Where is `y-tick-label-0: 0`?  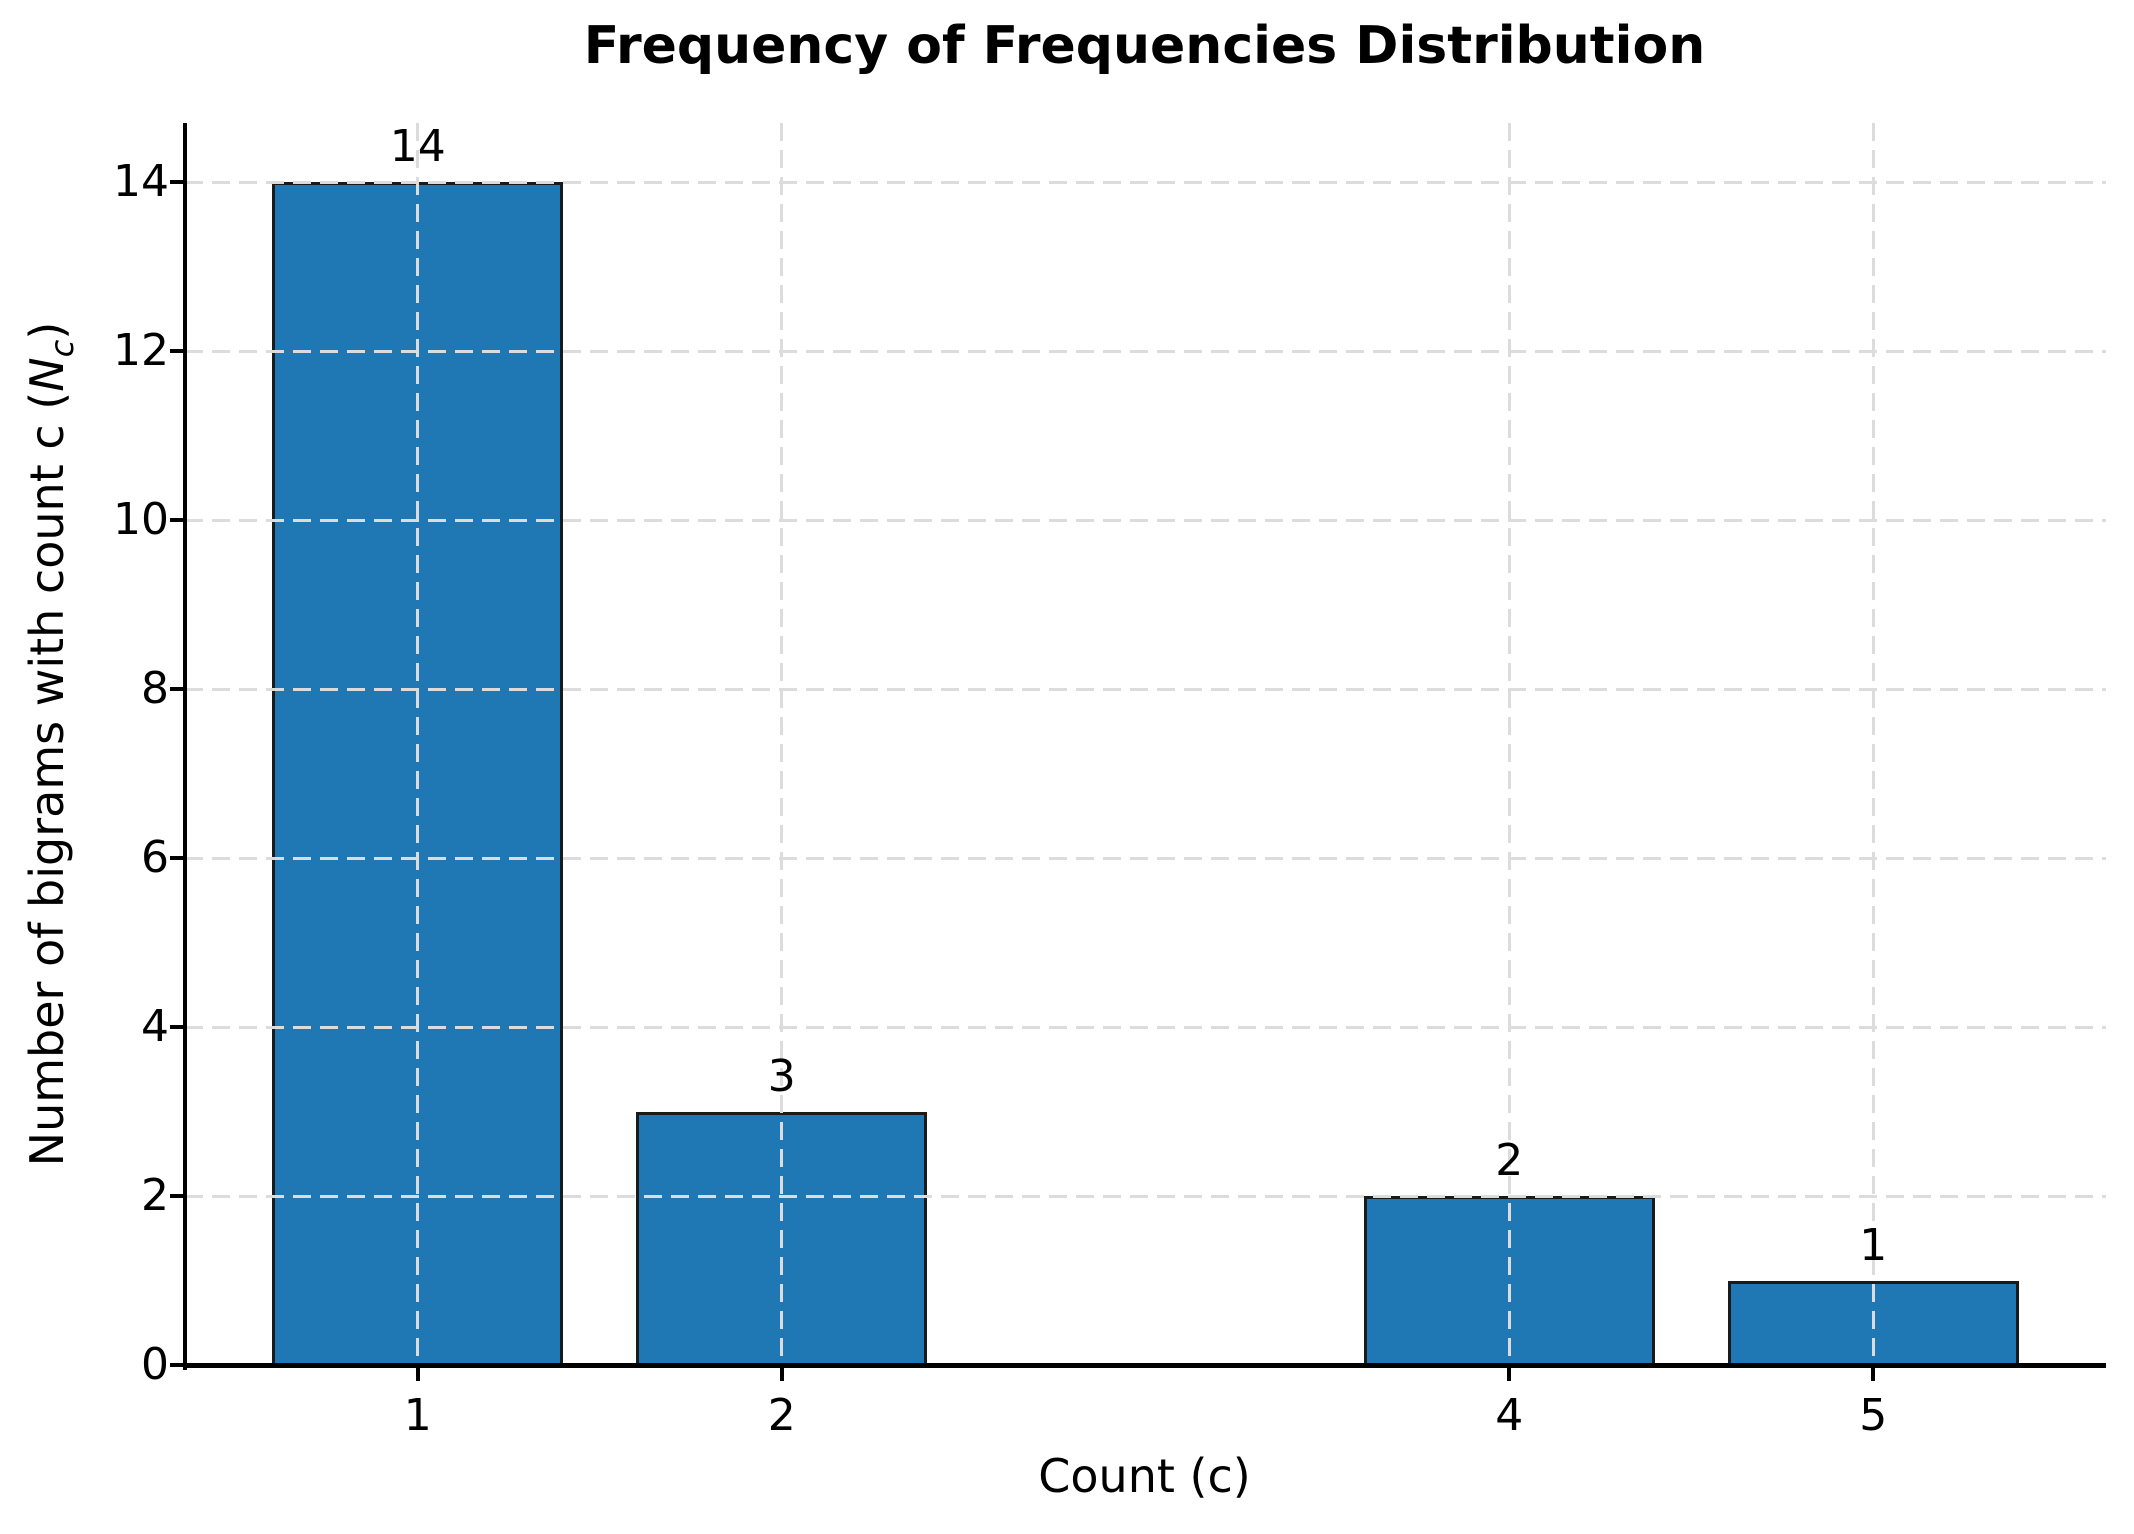 y-tick-label-0: 0 is located at coordinates (155, 1364).